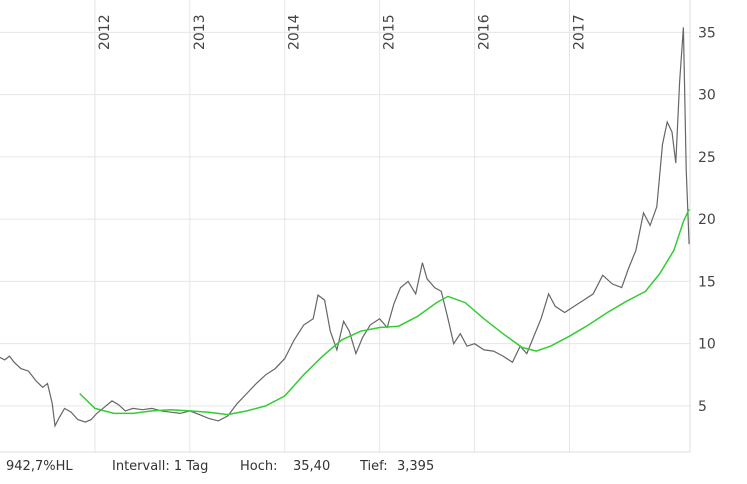 The image size is (747, 484). Describe the element at coordinates (702, 407) in the screenshot. I see `y-tick-label: 5` at that location.